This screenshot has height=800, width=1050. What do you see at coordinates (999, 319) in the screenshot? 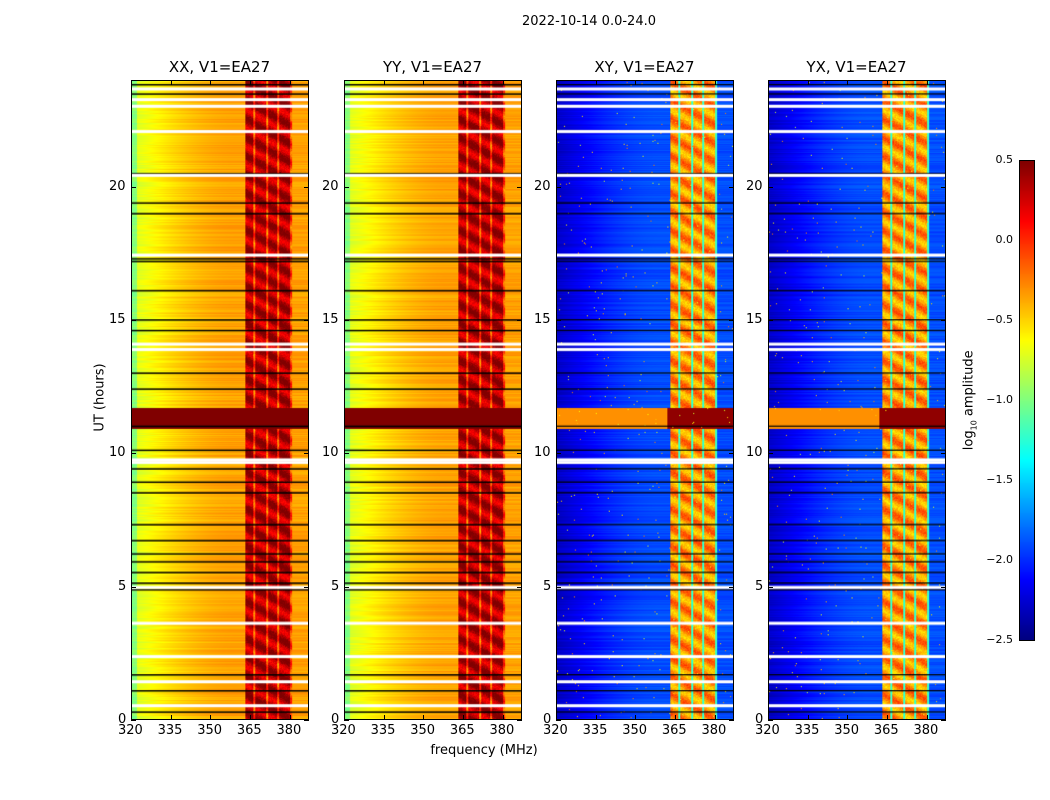
I see `colorbar-tick-label: −0.5` at bounding box center [999, 319].